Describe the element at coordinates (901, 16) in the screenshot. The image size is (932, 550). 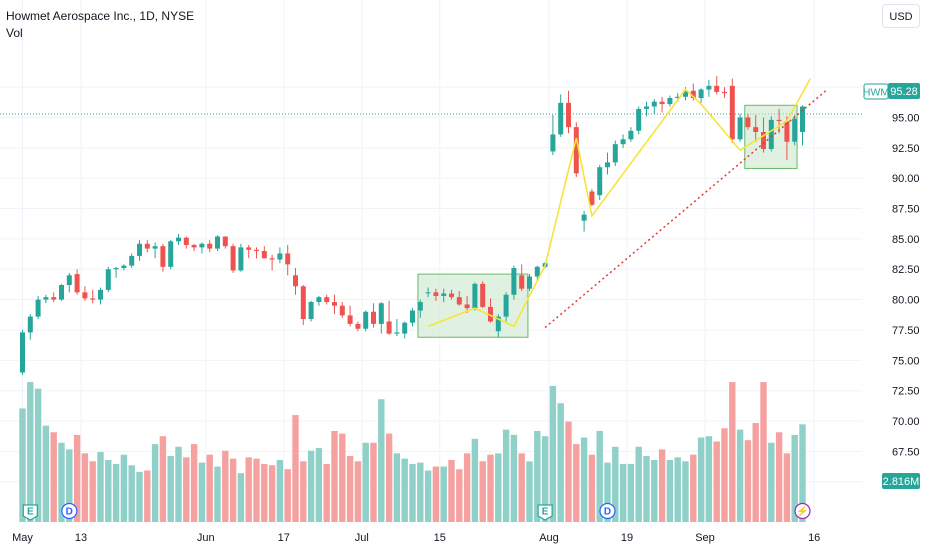
I see `currency-button: USD` at that location.